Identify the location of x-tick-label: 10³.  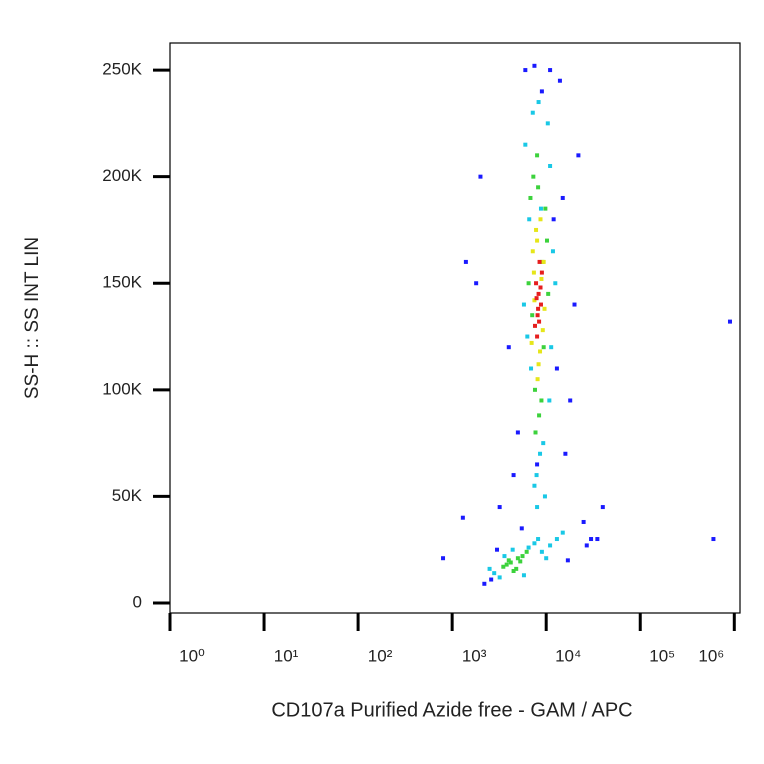
(474, 655).